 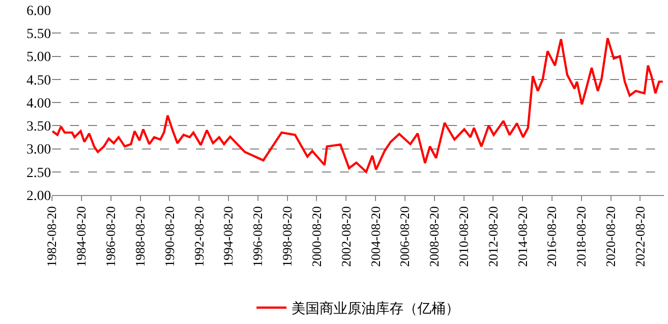 What do you see at coordinates (287, 236) in the screenshot?
I see `x-tick-label: 1998-08-20` at bounding box center [287, 236].